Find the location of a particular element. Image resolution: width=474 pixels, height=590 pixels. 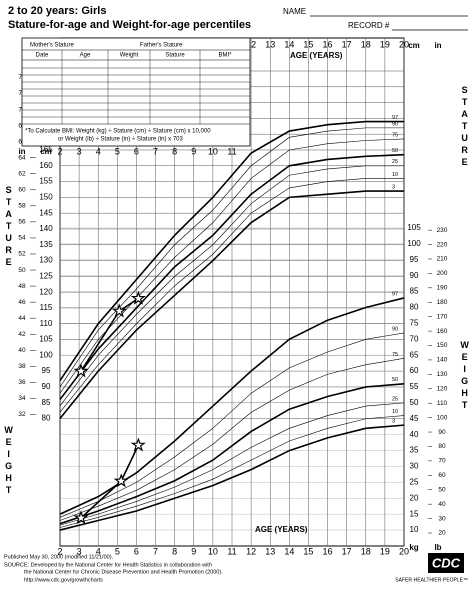

kg-tick-label: 65 is located at coordinates (414, 354).